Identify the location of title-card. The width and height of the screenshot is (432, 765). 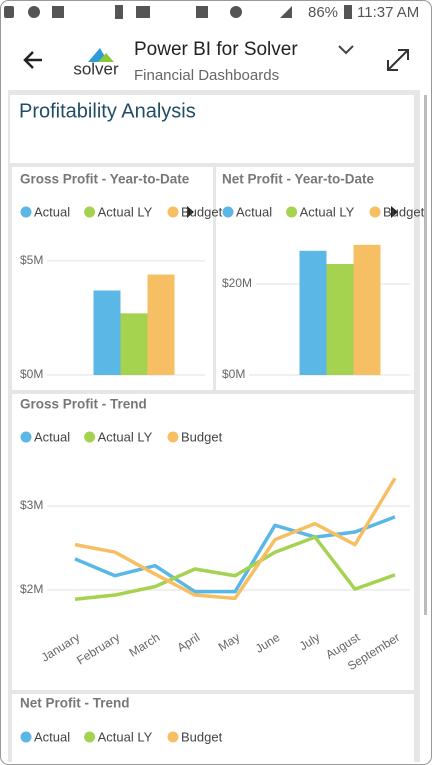
(212, 129).